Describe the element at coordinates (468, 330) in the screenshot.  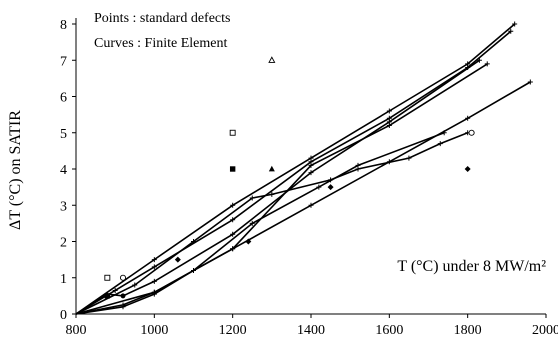
I see `x-tick-label: 1800` at that location.